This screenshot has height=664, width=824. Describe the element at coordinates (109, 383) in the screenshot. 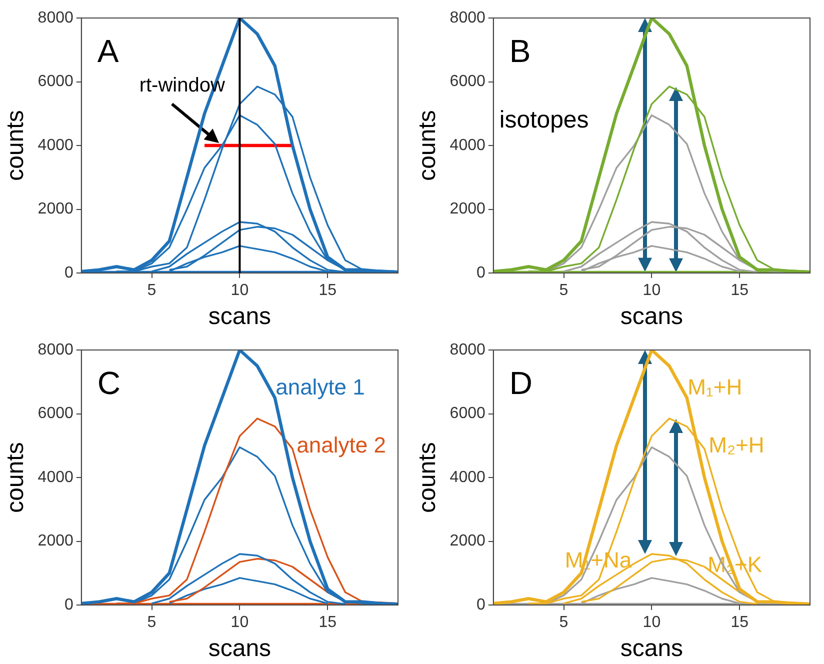

I see `text: C` at that location.